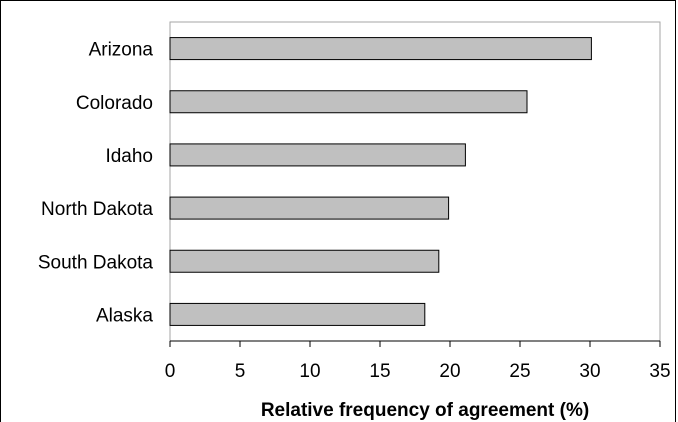 The width and height of the screenshot is (678, 422). Describe the element at coordinates (96, 262) in the screenshot. I see `category-label: South Dakota` at that location.